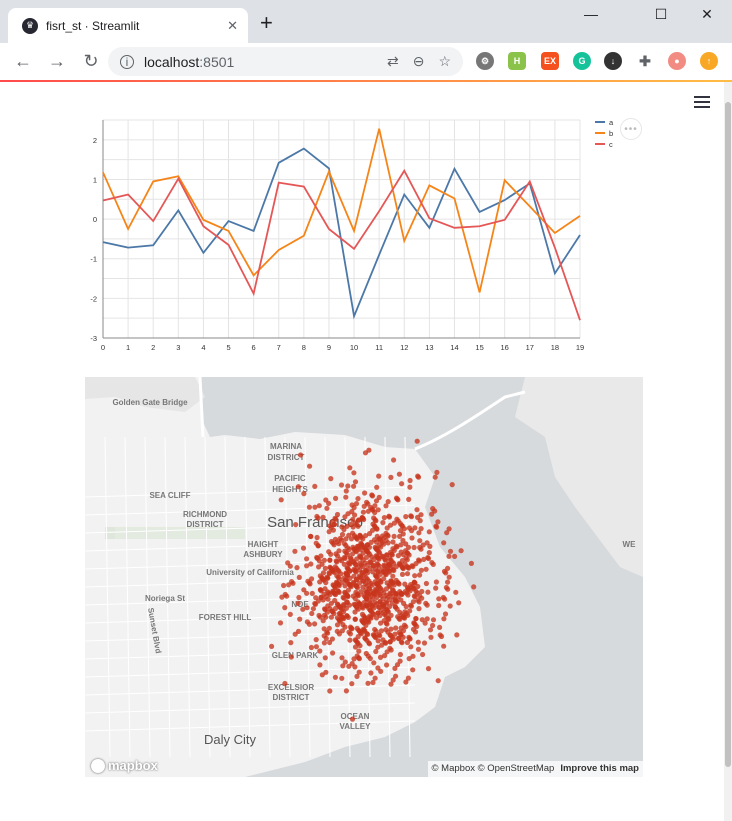 This screenshot has height=821, width=732. What do you see at coordinates (93, 25) in the screenshot?
I see `tab-title: fisrt_st · Streamlit` at bounding box center [93, 25].